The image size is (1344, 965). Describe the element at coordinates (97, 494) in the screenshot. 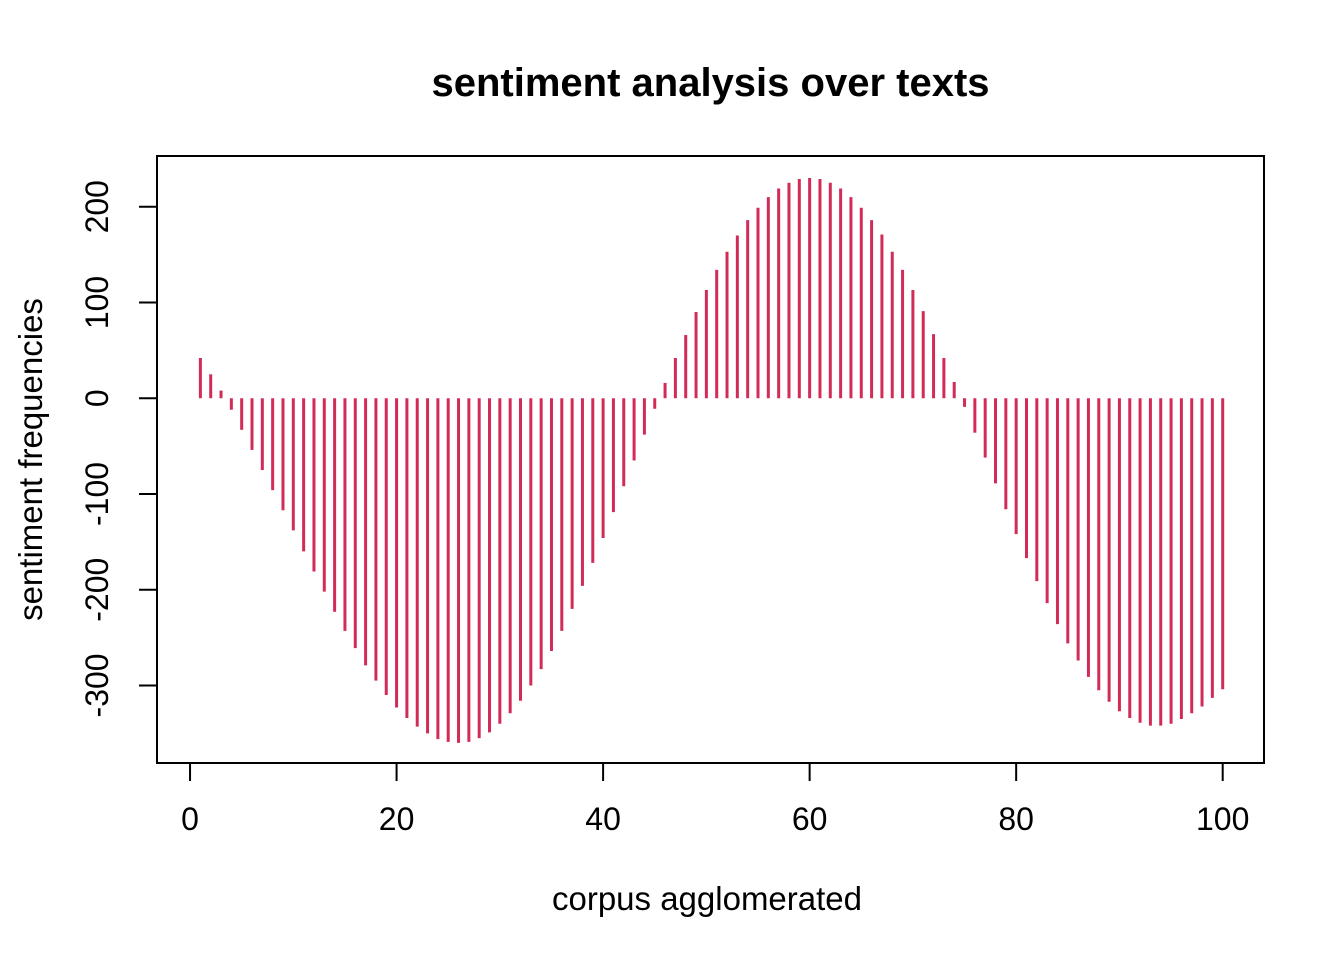

I see `y-tick-label: -100` at that location.